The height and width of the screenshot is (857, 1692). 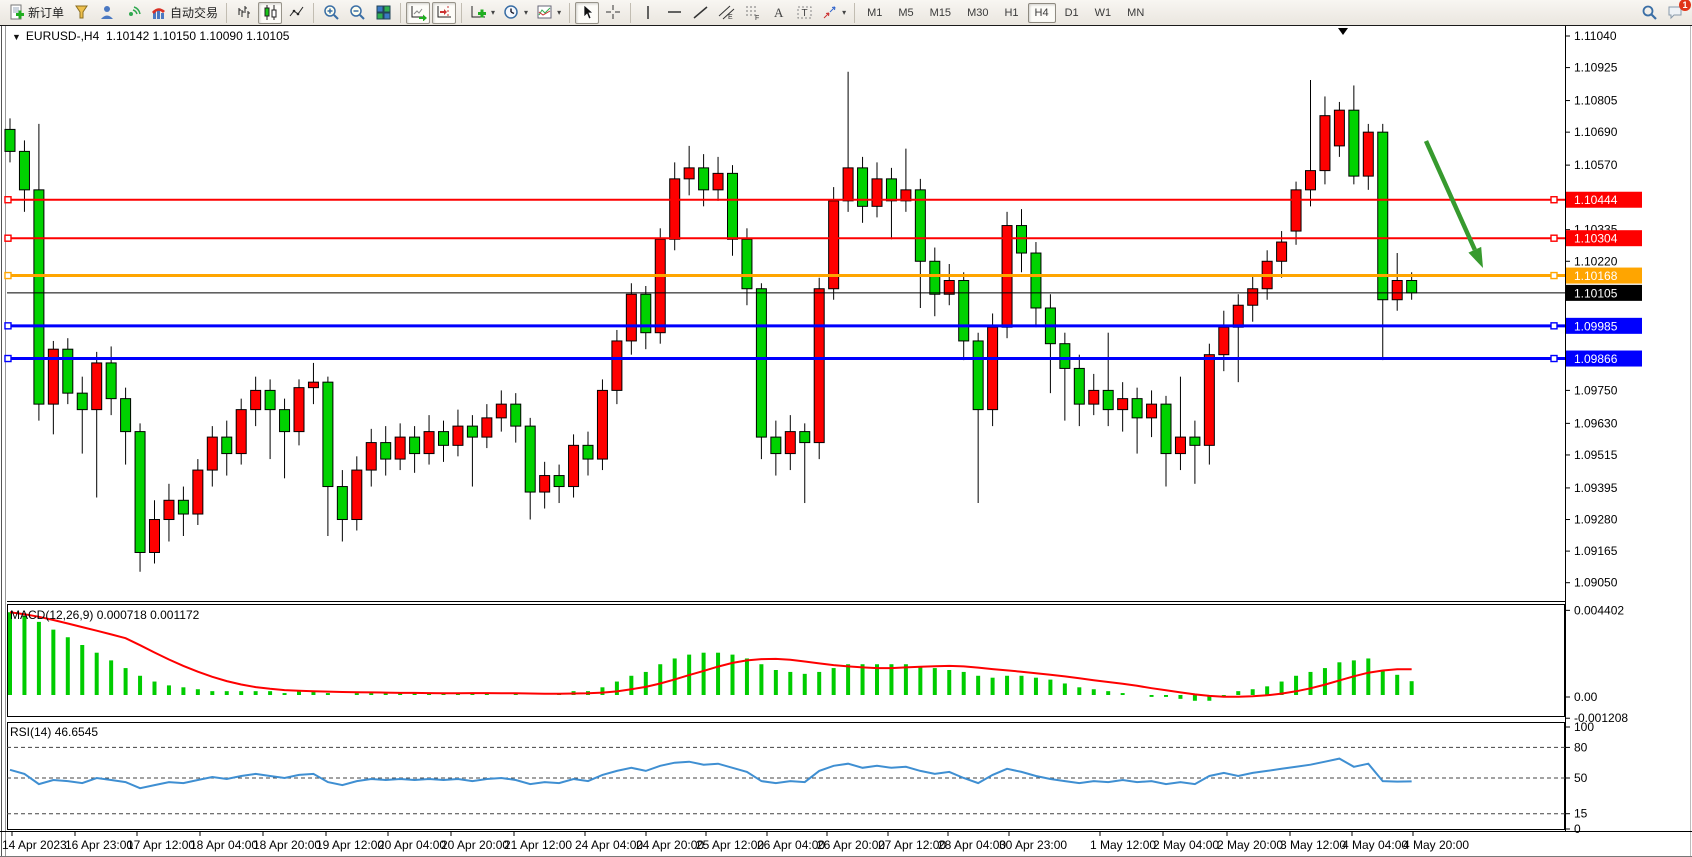 I want to click on timeframe-m5-button: M5, so click(x=906, y=12).